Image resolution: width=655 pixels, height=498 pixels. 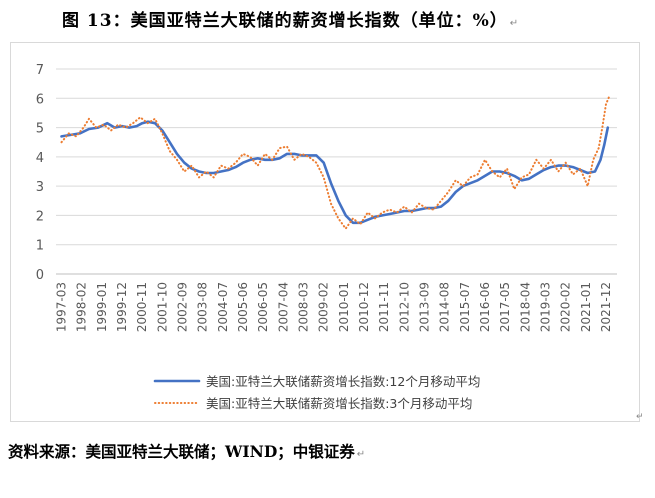 What do you see at coordinates (339, 403) in the screenshot?
I see `legend-label: 美国:亚特兰大联储薪资增长指数:3个月移动平均` at bounding box center [339, 403].